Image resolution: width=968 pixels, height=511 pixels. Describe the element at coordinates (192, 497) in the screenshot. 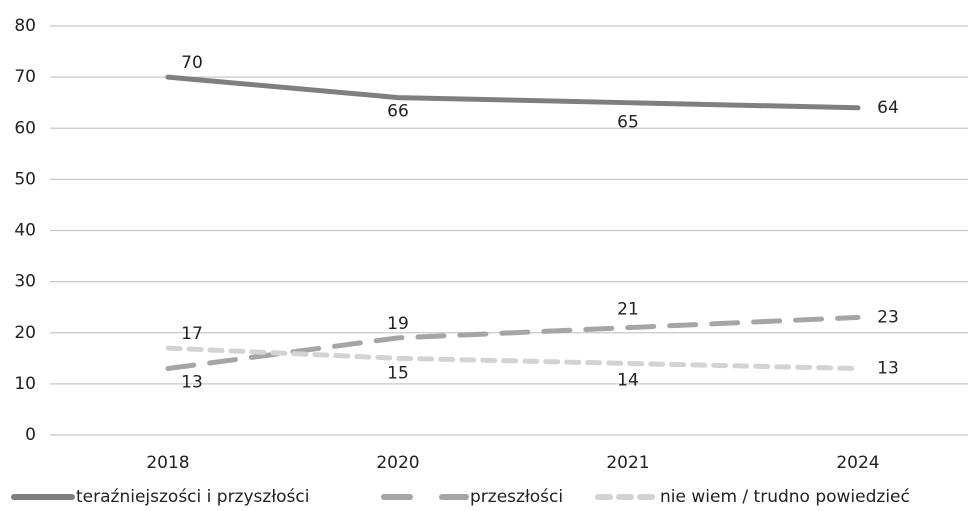

I see `legend-label: teraźniejszości i przyszłości` at that location.